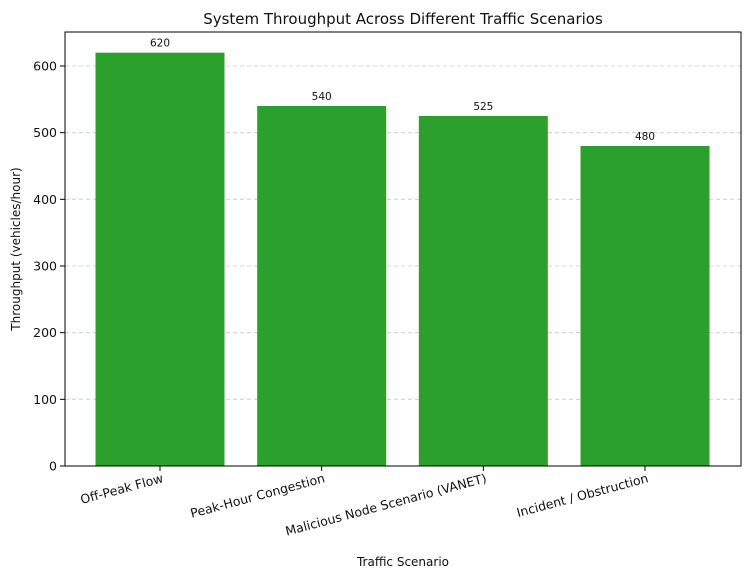 This screenshot has height=581, width=751. What do you see at coordinates (45, 199) in the screenshot?
I see `y-tick-label: 400` at bounding box center [45, 199].